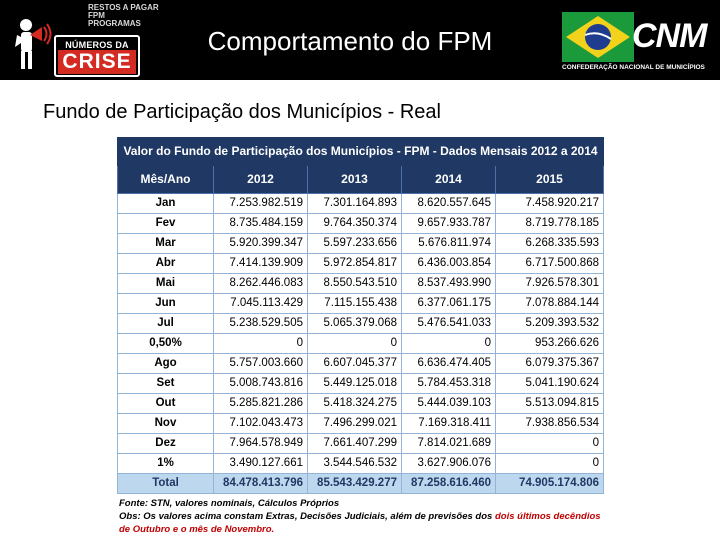 This screenshot has width=720, height=540. What do you see at coordinates (448, 483) in the screenshot?
I see `value-cell: 87.258.616.460` at bounding box center [448, 483].